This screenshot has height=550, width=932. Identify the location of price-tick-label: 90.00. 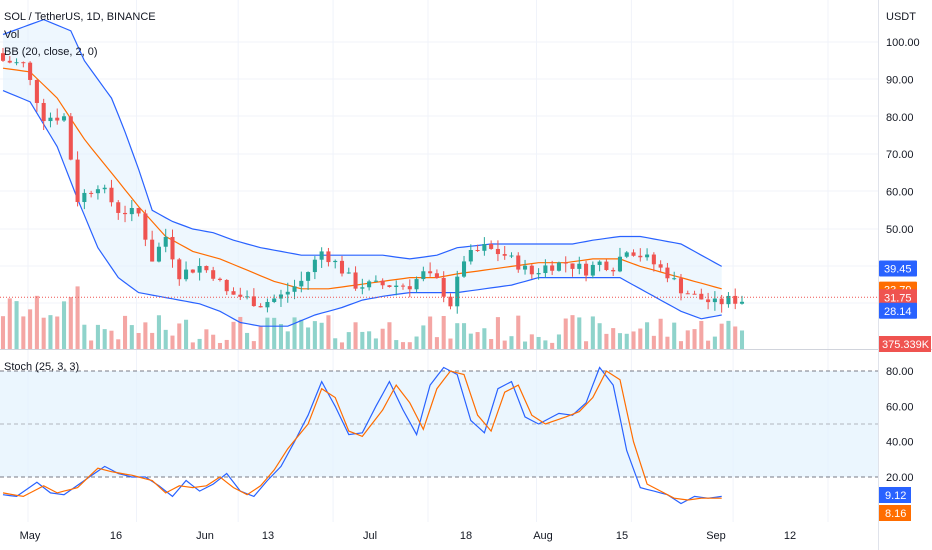
(900, 80).